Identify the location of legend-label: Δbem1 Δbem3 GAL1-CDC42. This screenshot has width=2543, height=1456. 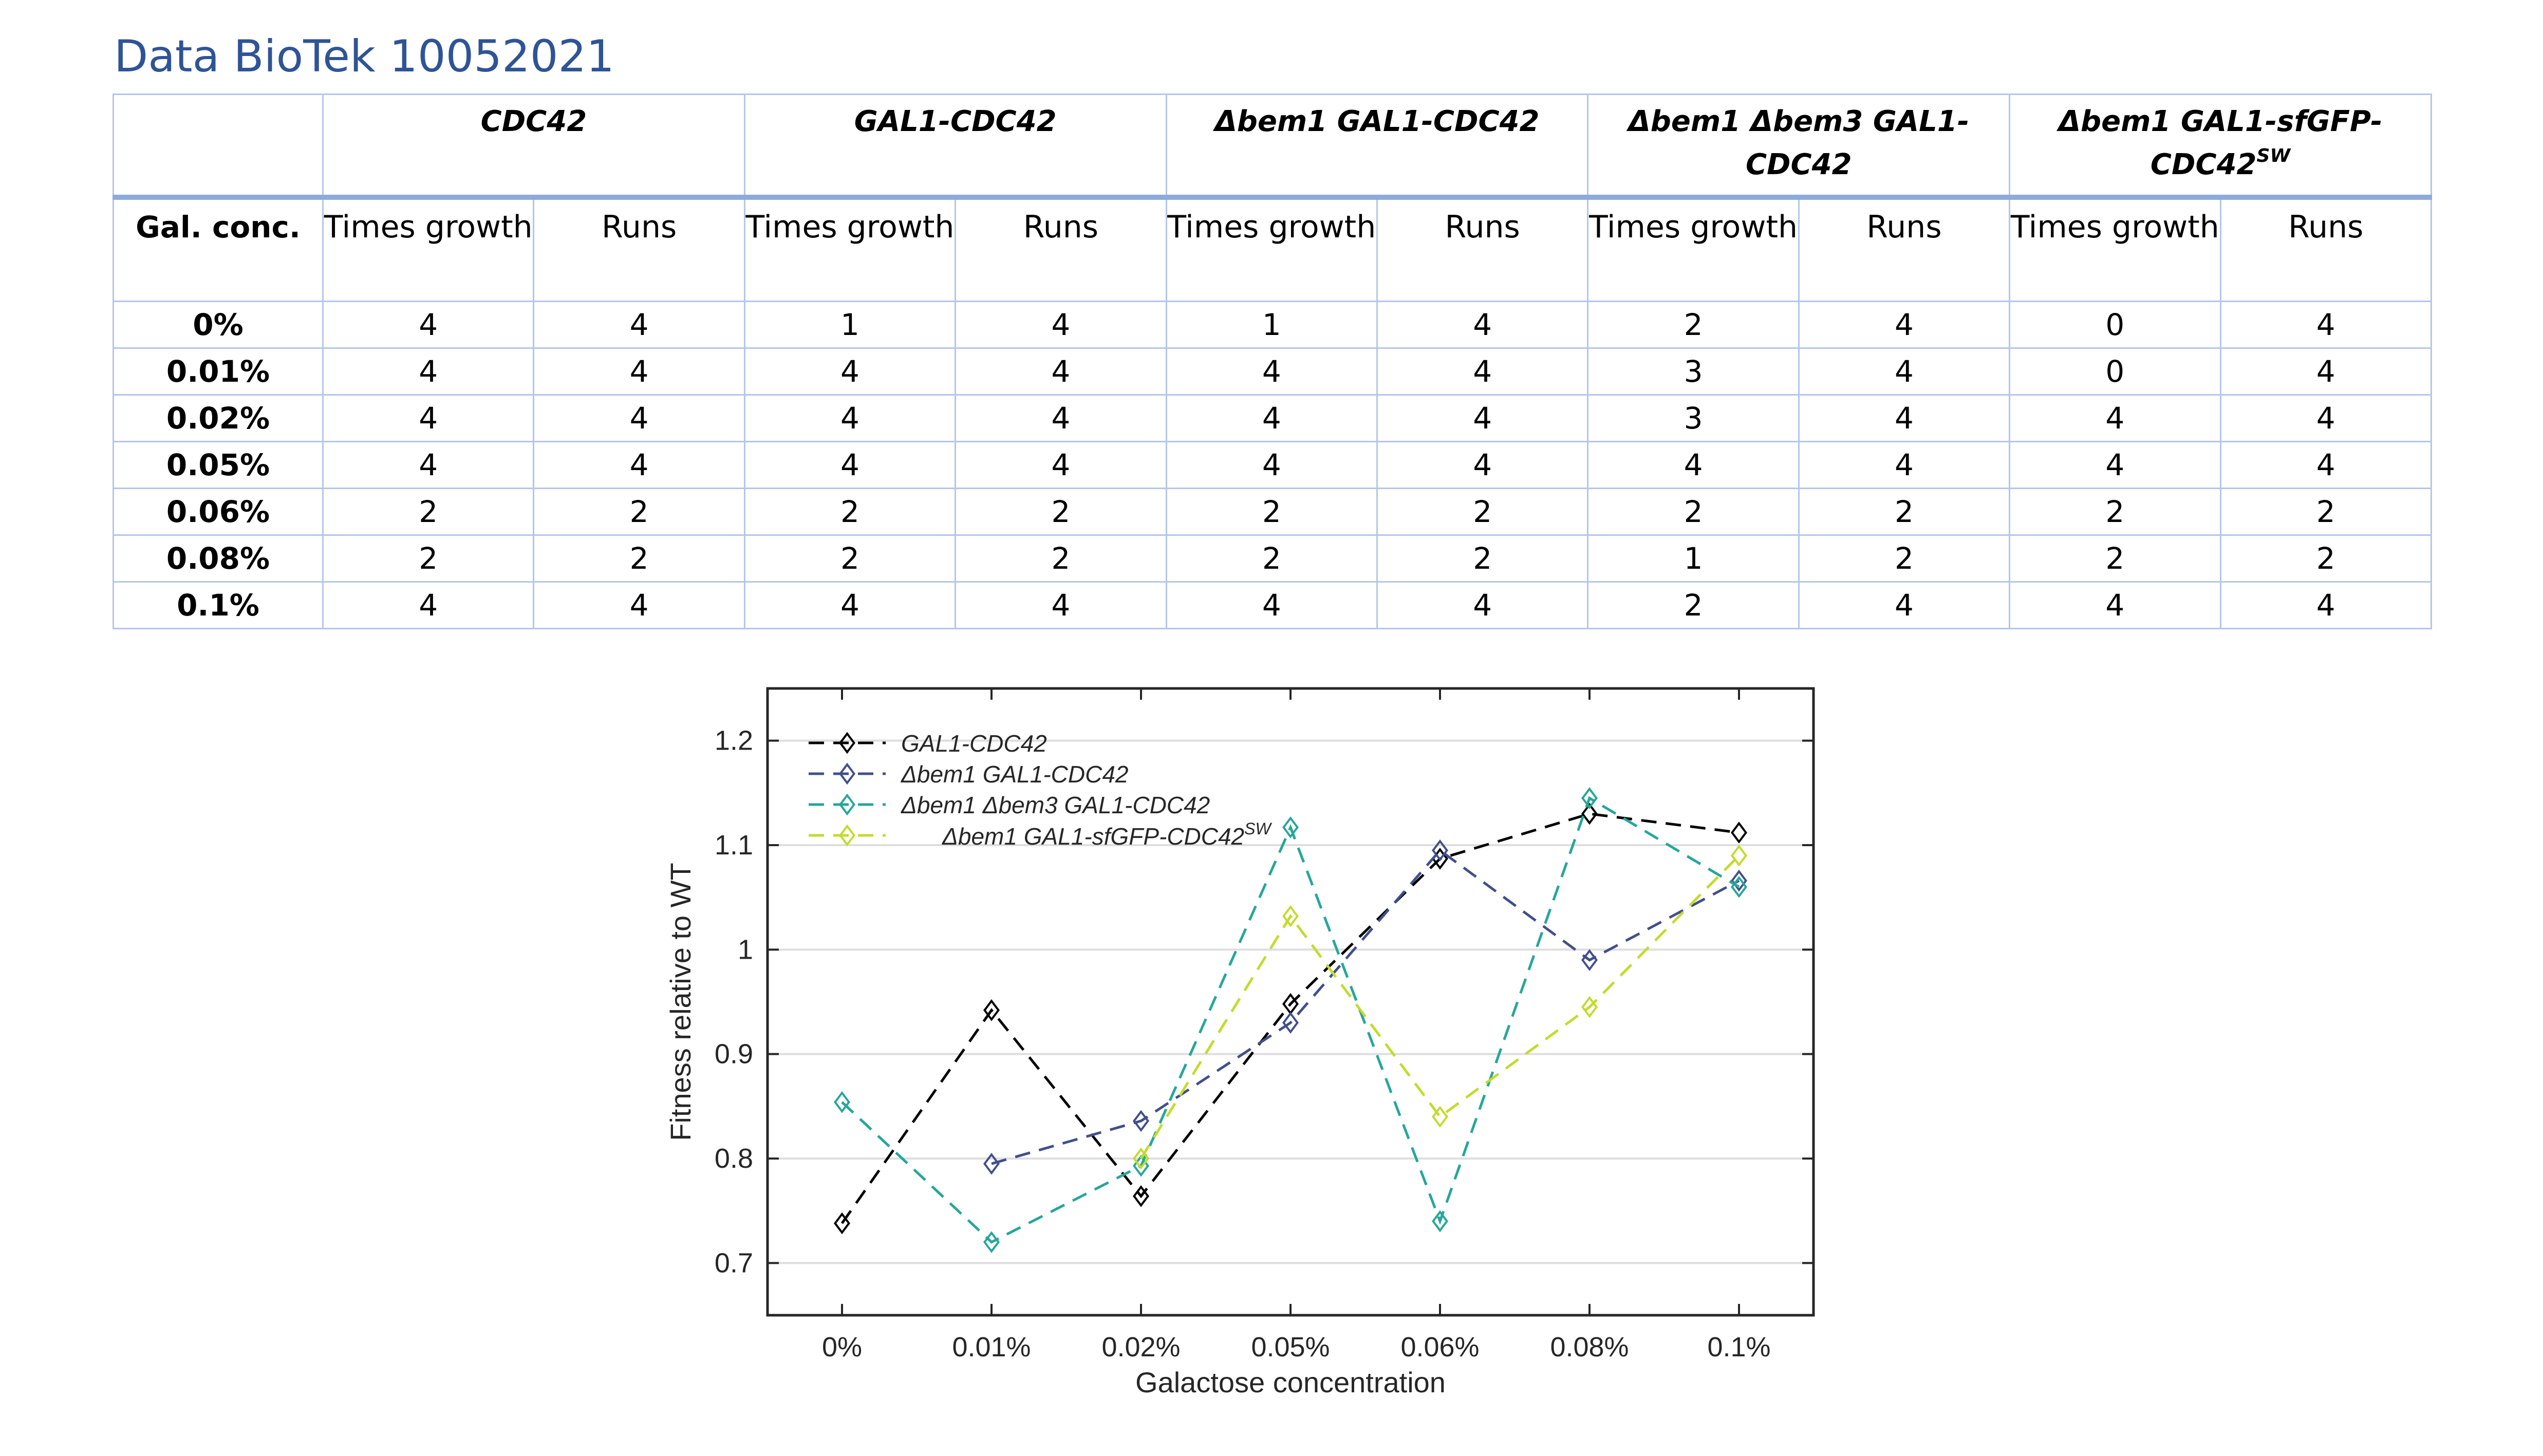
(1056, 805).